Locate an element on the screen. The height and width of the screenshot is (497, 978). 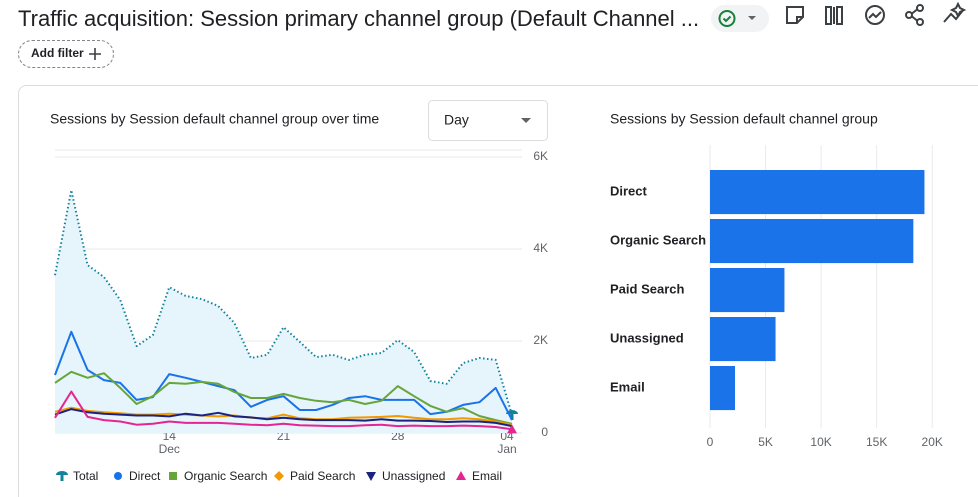
y-tick-label: 6K is located at coordinates (540, 156).